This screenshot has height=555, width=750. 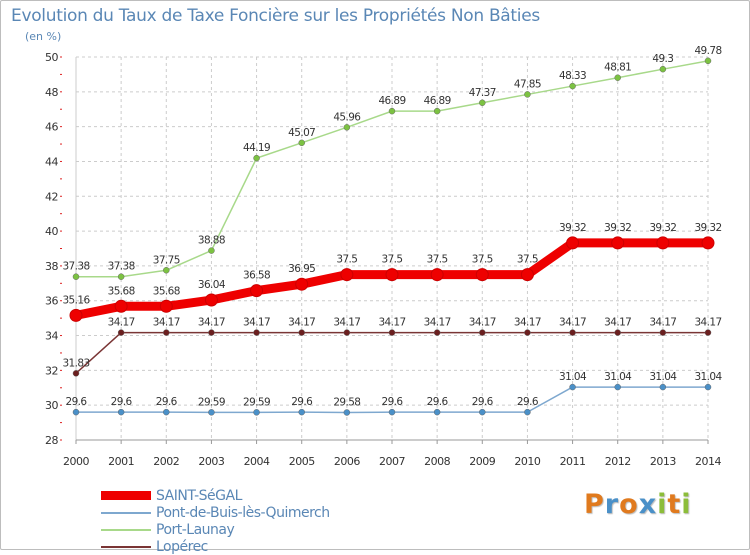 What do you see at coordinates (51, 127) in the screenshot?
I see `y-tick-label: 46` at bounding box center [51, 127].